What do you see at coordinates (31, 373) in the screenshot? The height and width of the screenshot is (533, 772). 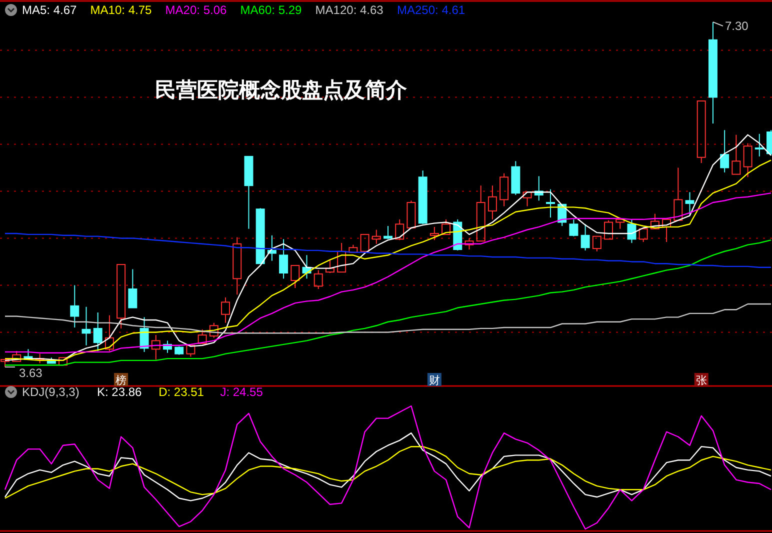 I see `annotation: 3.63` at bounding box center [31, 373].